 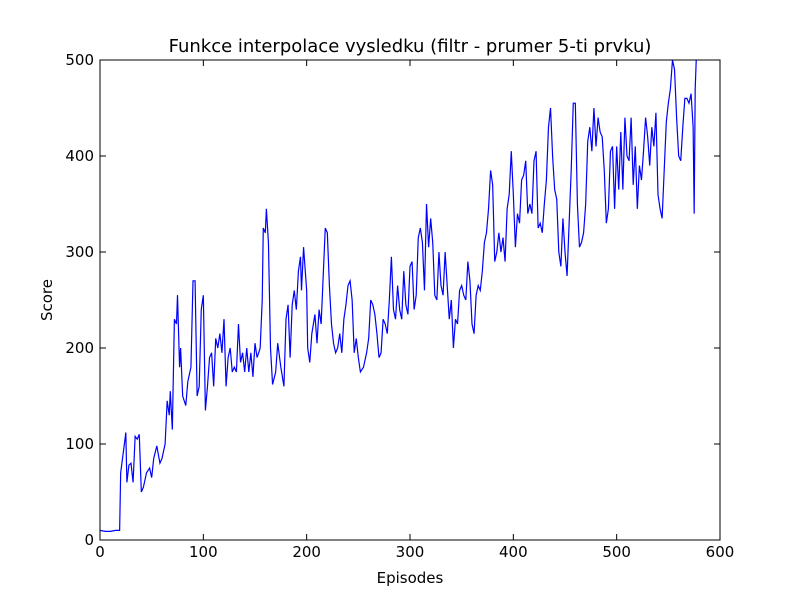 I want to click on y-tick-label: 300, so click(x=79, y=252).